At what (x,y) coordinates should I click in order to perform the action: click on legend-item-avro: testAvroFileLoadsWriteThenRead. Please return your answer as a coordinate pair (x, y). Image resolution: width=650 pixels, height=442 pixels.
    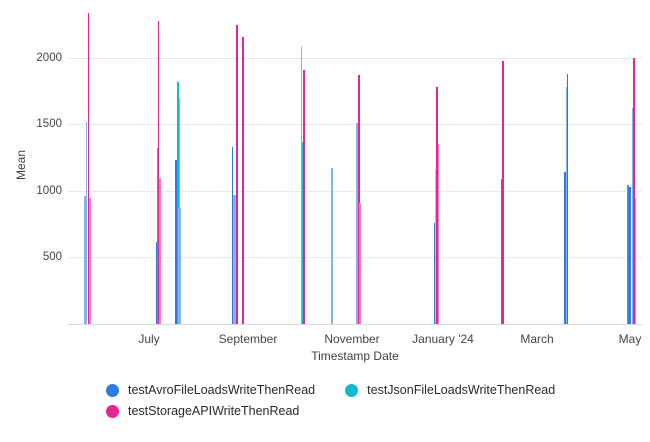
    Looking at the image, I should click on (210, 390).